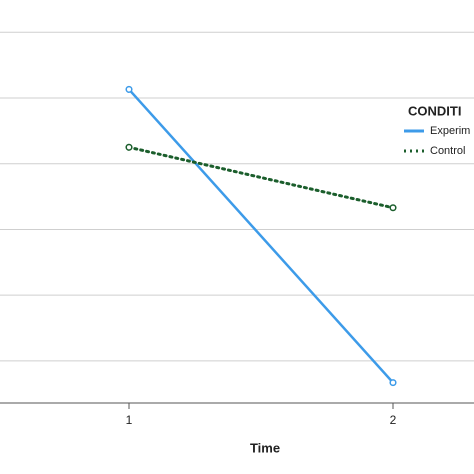 Image resolution: width=474 pixels, height=474 pixels. What do you see at coordinates (265, 447) in the screenshot?
I see `x-axis-title: Time` at bounding box center [265, 447].